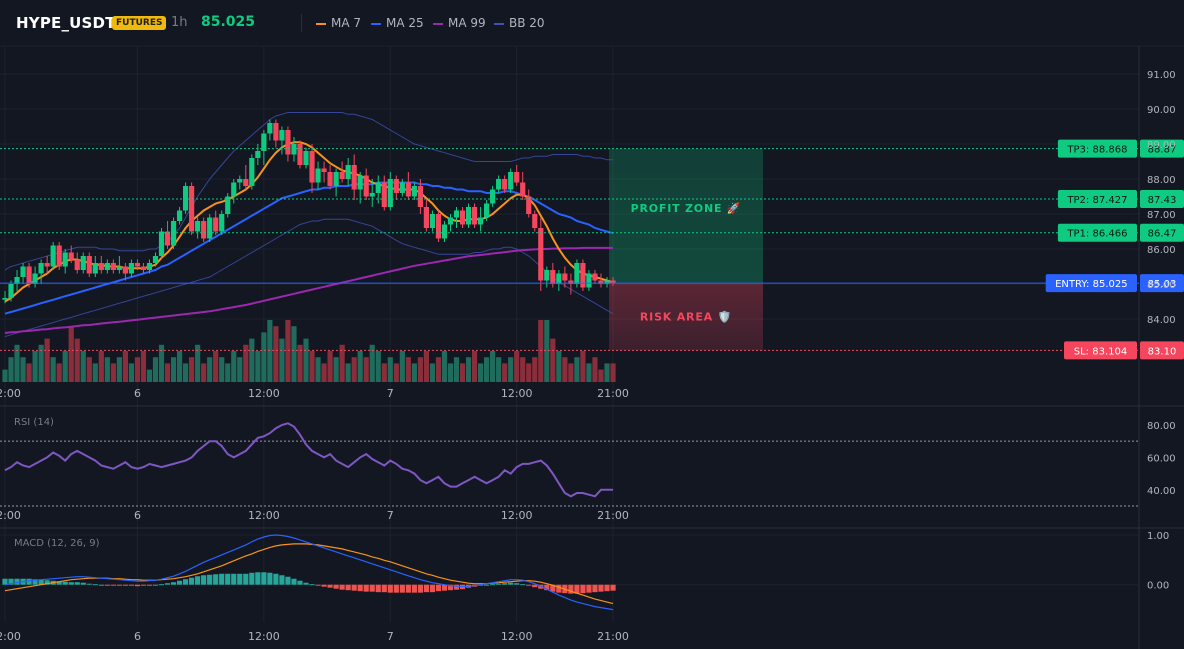  Describe the element at coordinates (137, 636) in the screenshot. I see `time-label: 6` at that location.